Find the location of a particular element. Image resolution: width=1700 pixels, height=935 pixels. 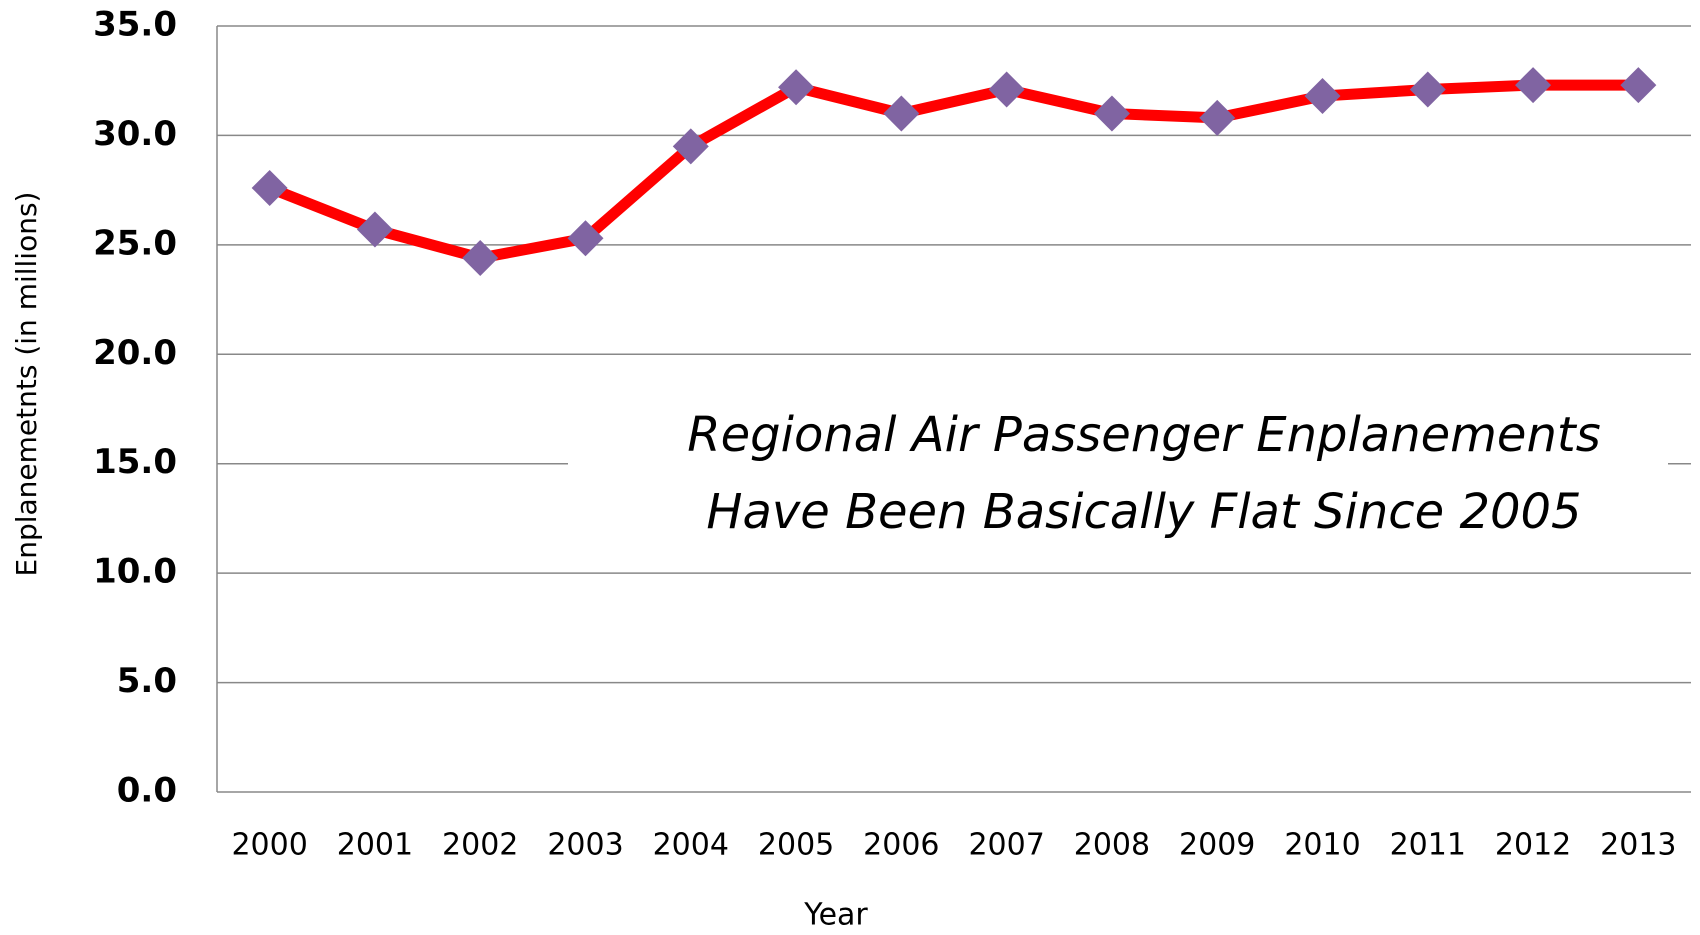

y-tick-label: 15.0 is located at coordinates (135, 462).